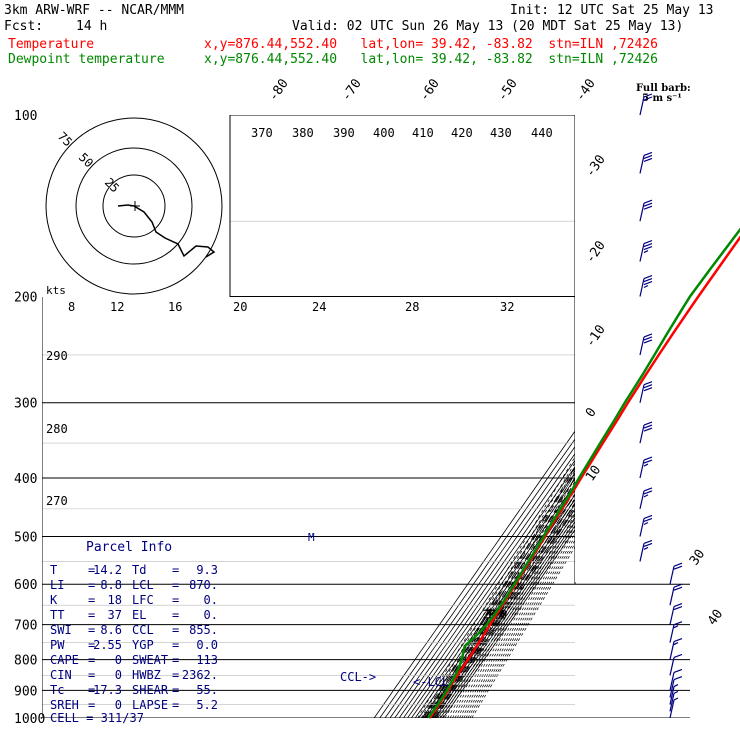 Image resolution: width=740 pixels, height=740 pixels. I want to click on parcel-key: LAPSE, so click(150, 705).